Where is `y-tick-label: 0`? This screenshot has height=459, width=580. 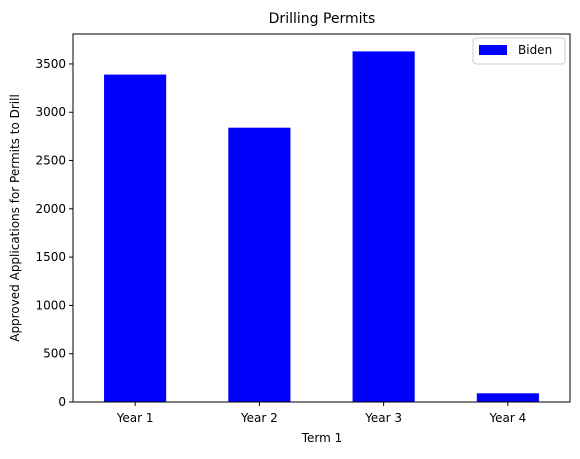 y-tick-label: 0 is located at coordinates (62, 402).